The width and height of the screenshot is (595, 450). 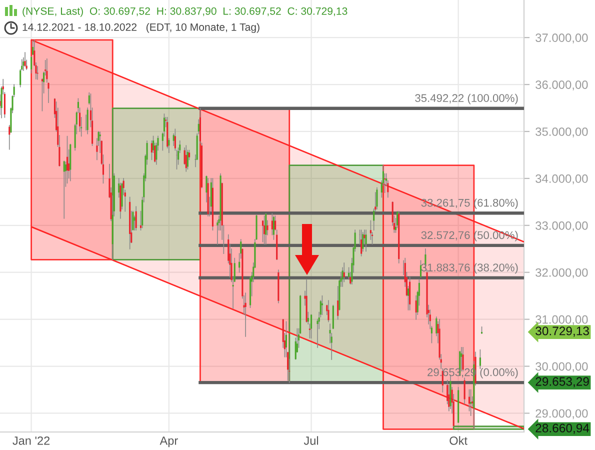 What do you see at coordinates (562, 85) in the screenshot?
I see `y-tick-label: 36.000,00` at bounding box center [562, 85].